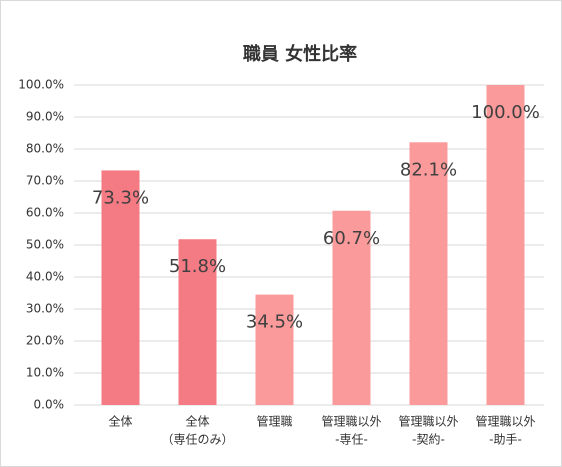  Describe the element at coordinates (351, 440) in the screenshot. I see `x-tick-label: -専任-` at that location.